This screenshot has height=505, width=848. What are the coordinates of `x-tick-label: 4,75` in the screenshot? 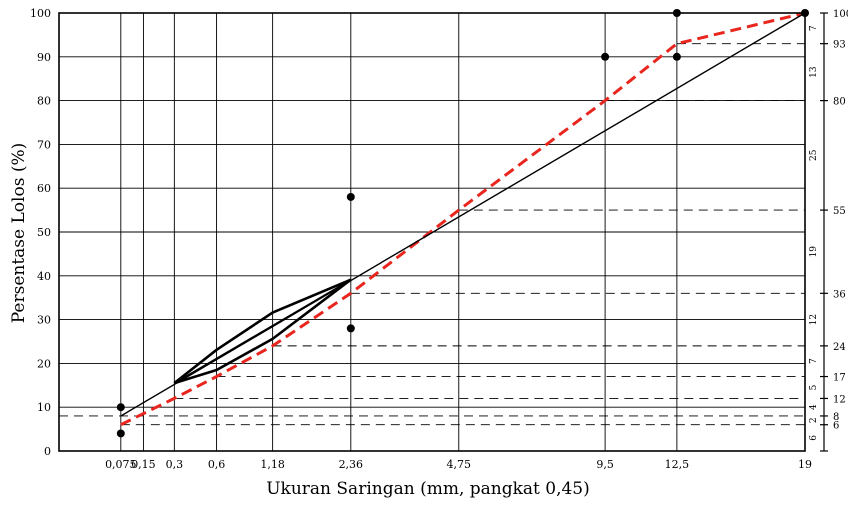 It's located at (459, 464).